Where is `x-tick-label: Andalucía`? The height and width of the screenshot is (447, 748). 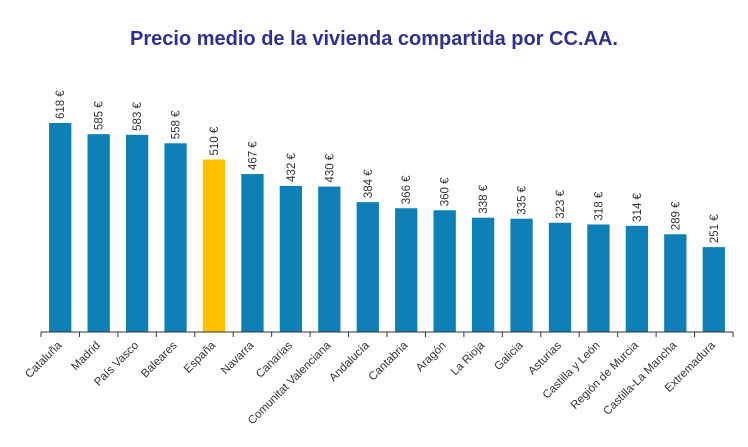 x-tick-label: Andalucía is located at coordinates (349, 361).